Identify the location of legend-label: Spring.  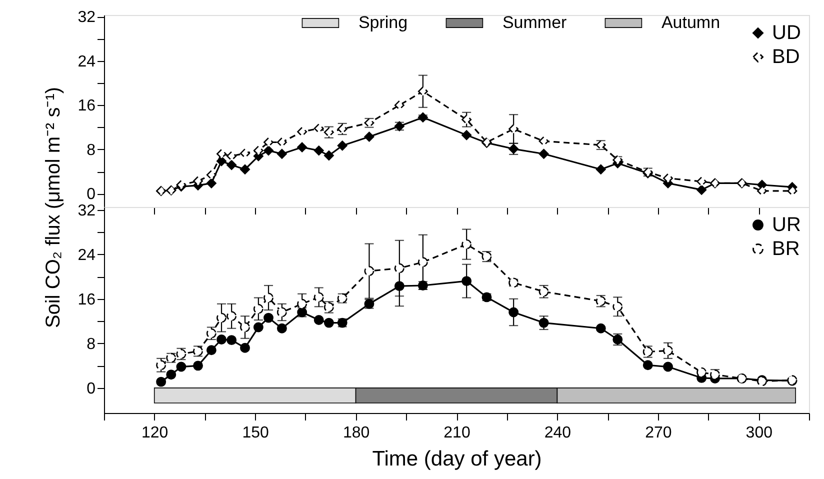
(383, 22).